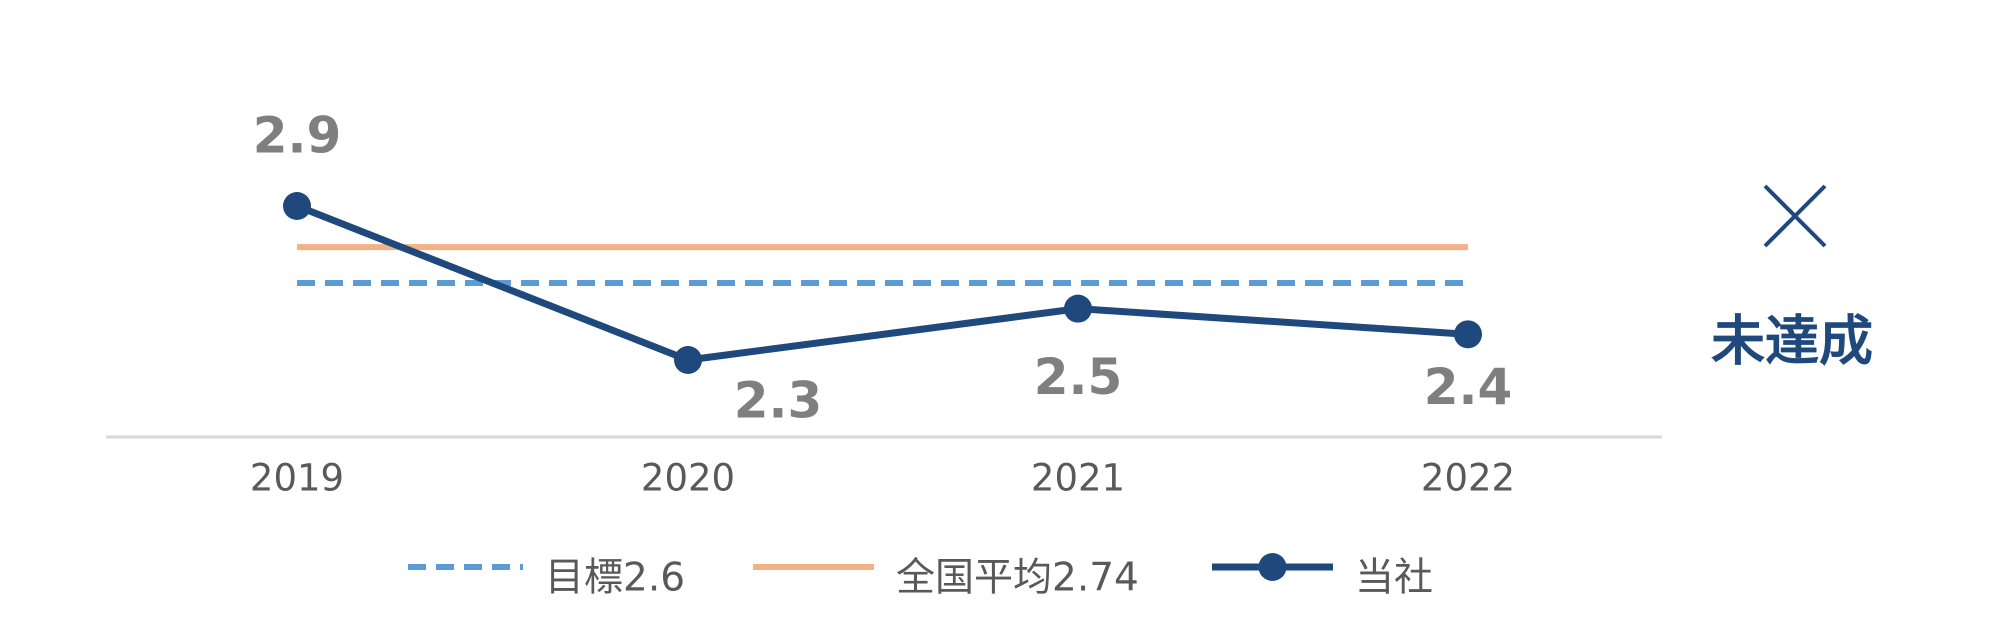 This screenshot has width=2000, height=631. Describe the element at coordinates (778, 401) in the screenshot. I see `value-label: 2.3` at that location.